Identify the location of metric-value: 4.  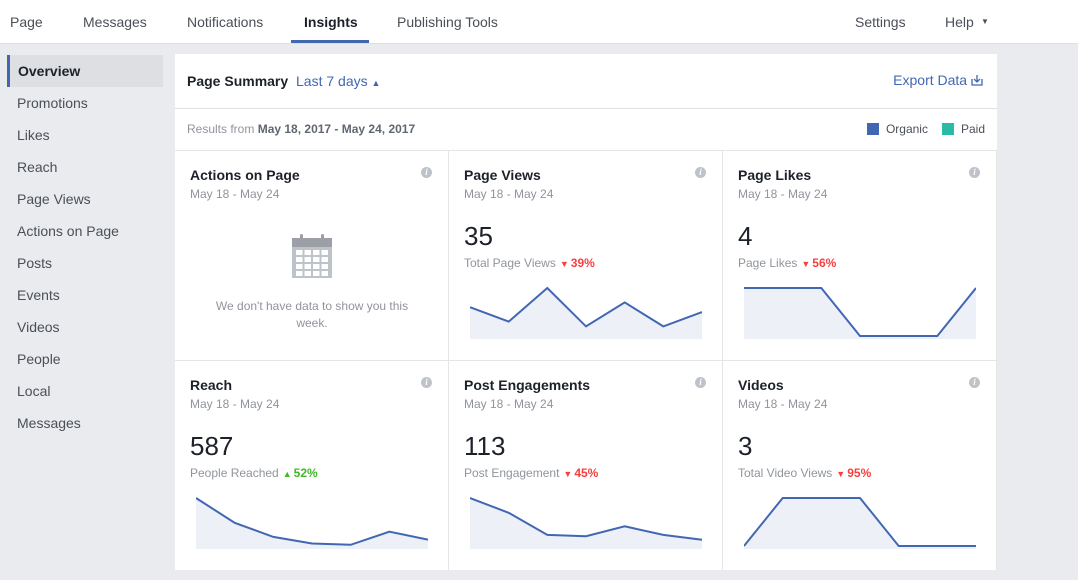
(745, 236).